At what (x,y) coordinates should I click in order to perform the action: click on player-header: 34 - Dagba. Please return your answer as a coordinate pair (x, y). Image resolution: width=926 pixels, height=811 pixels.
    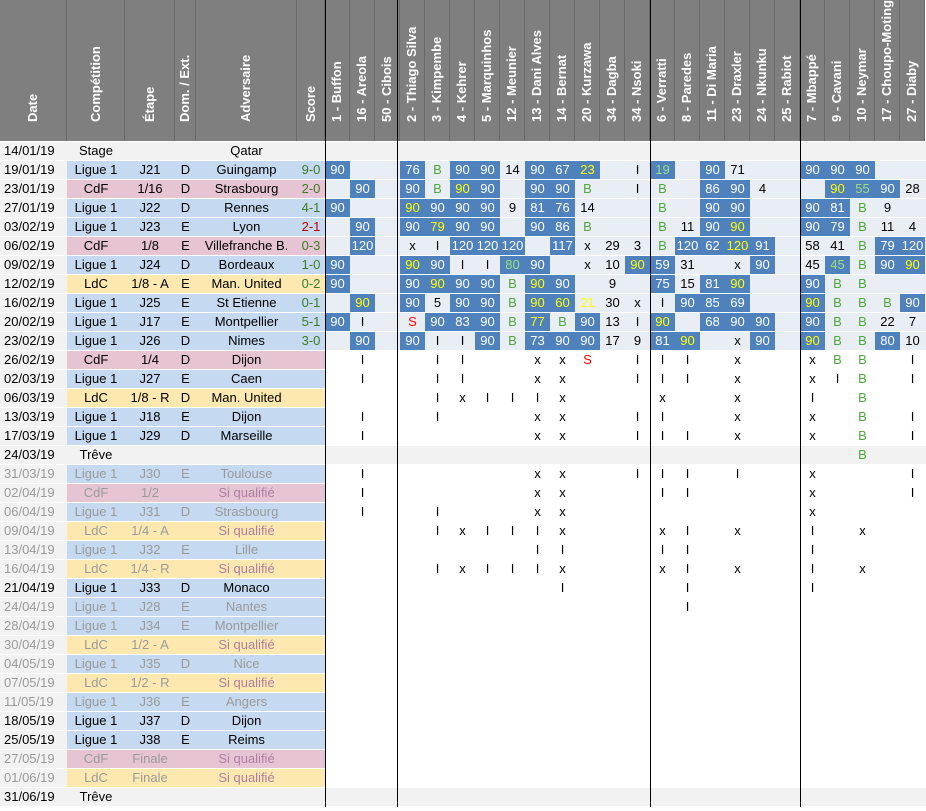
    Looking at the image, I should click on (612, 70).